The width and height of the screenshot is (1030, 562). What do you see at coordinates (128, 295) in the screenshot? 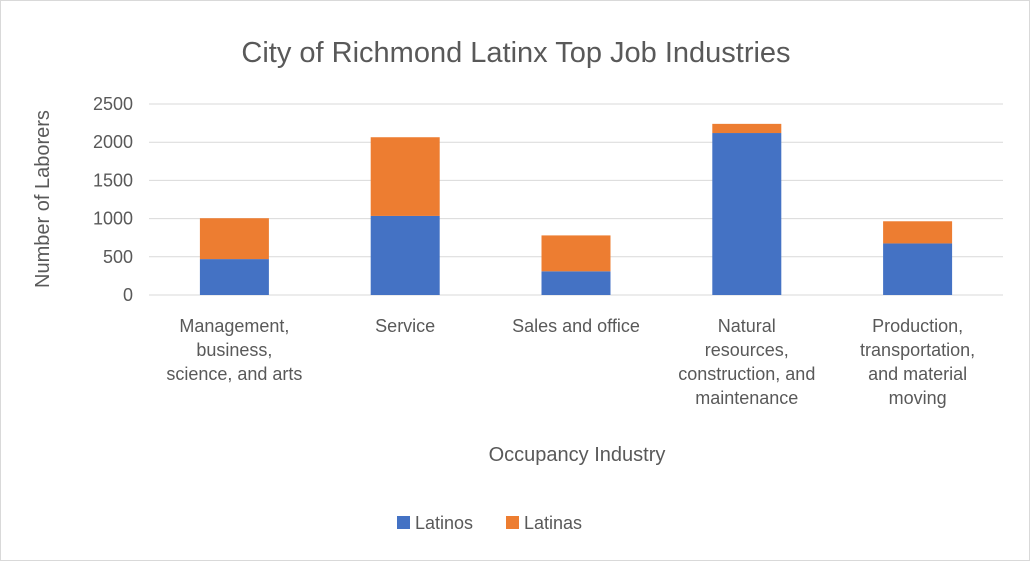
I see `y-tick-label: 0` at bounding box center [128, 295].